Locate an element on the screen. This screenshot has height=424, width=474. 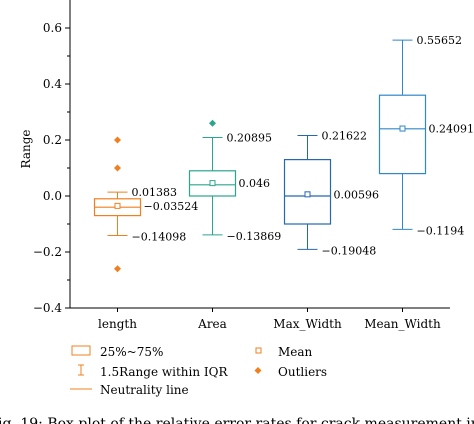
x-tick-label: Area is located at coordinates (212, 324).